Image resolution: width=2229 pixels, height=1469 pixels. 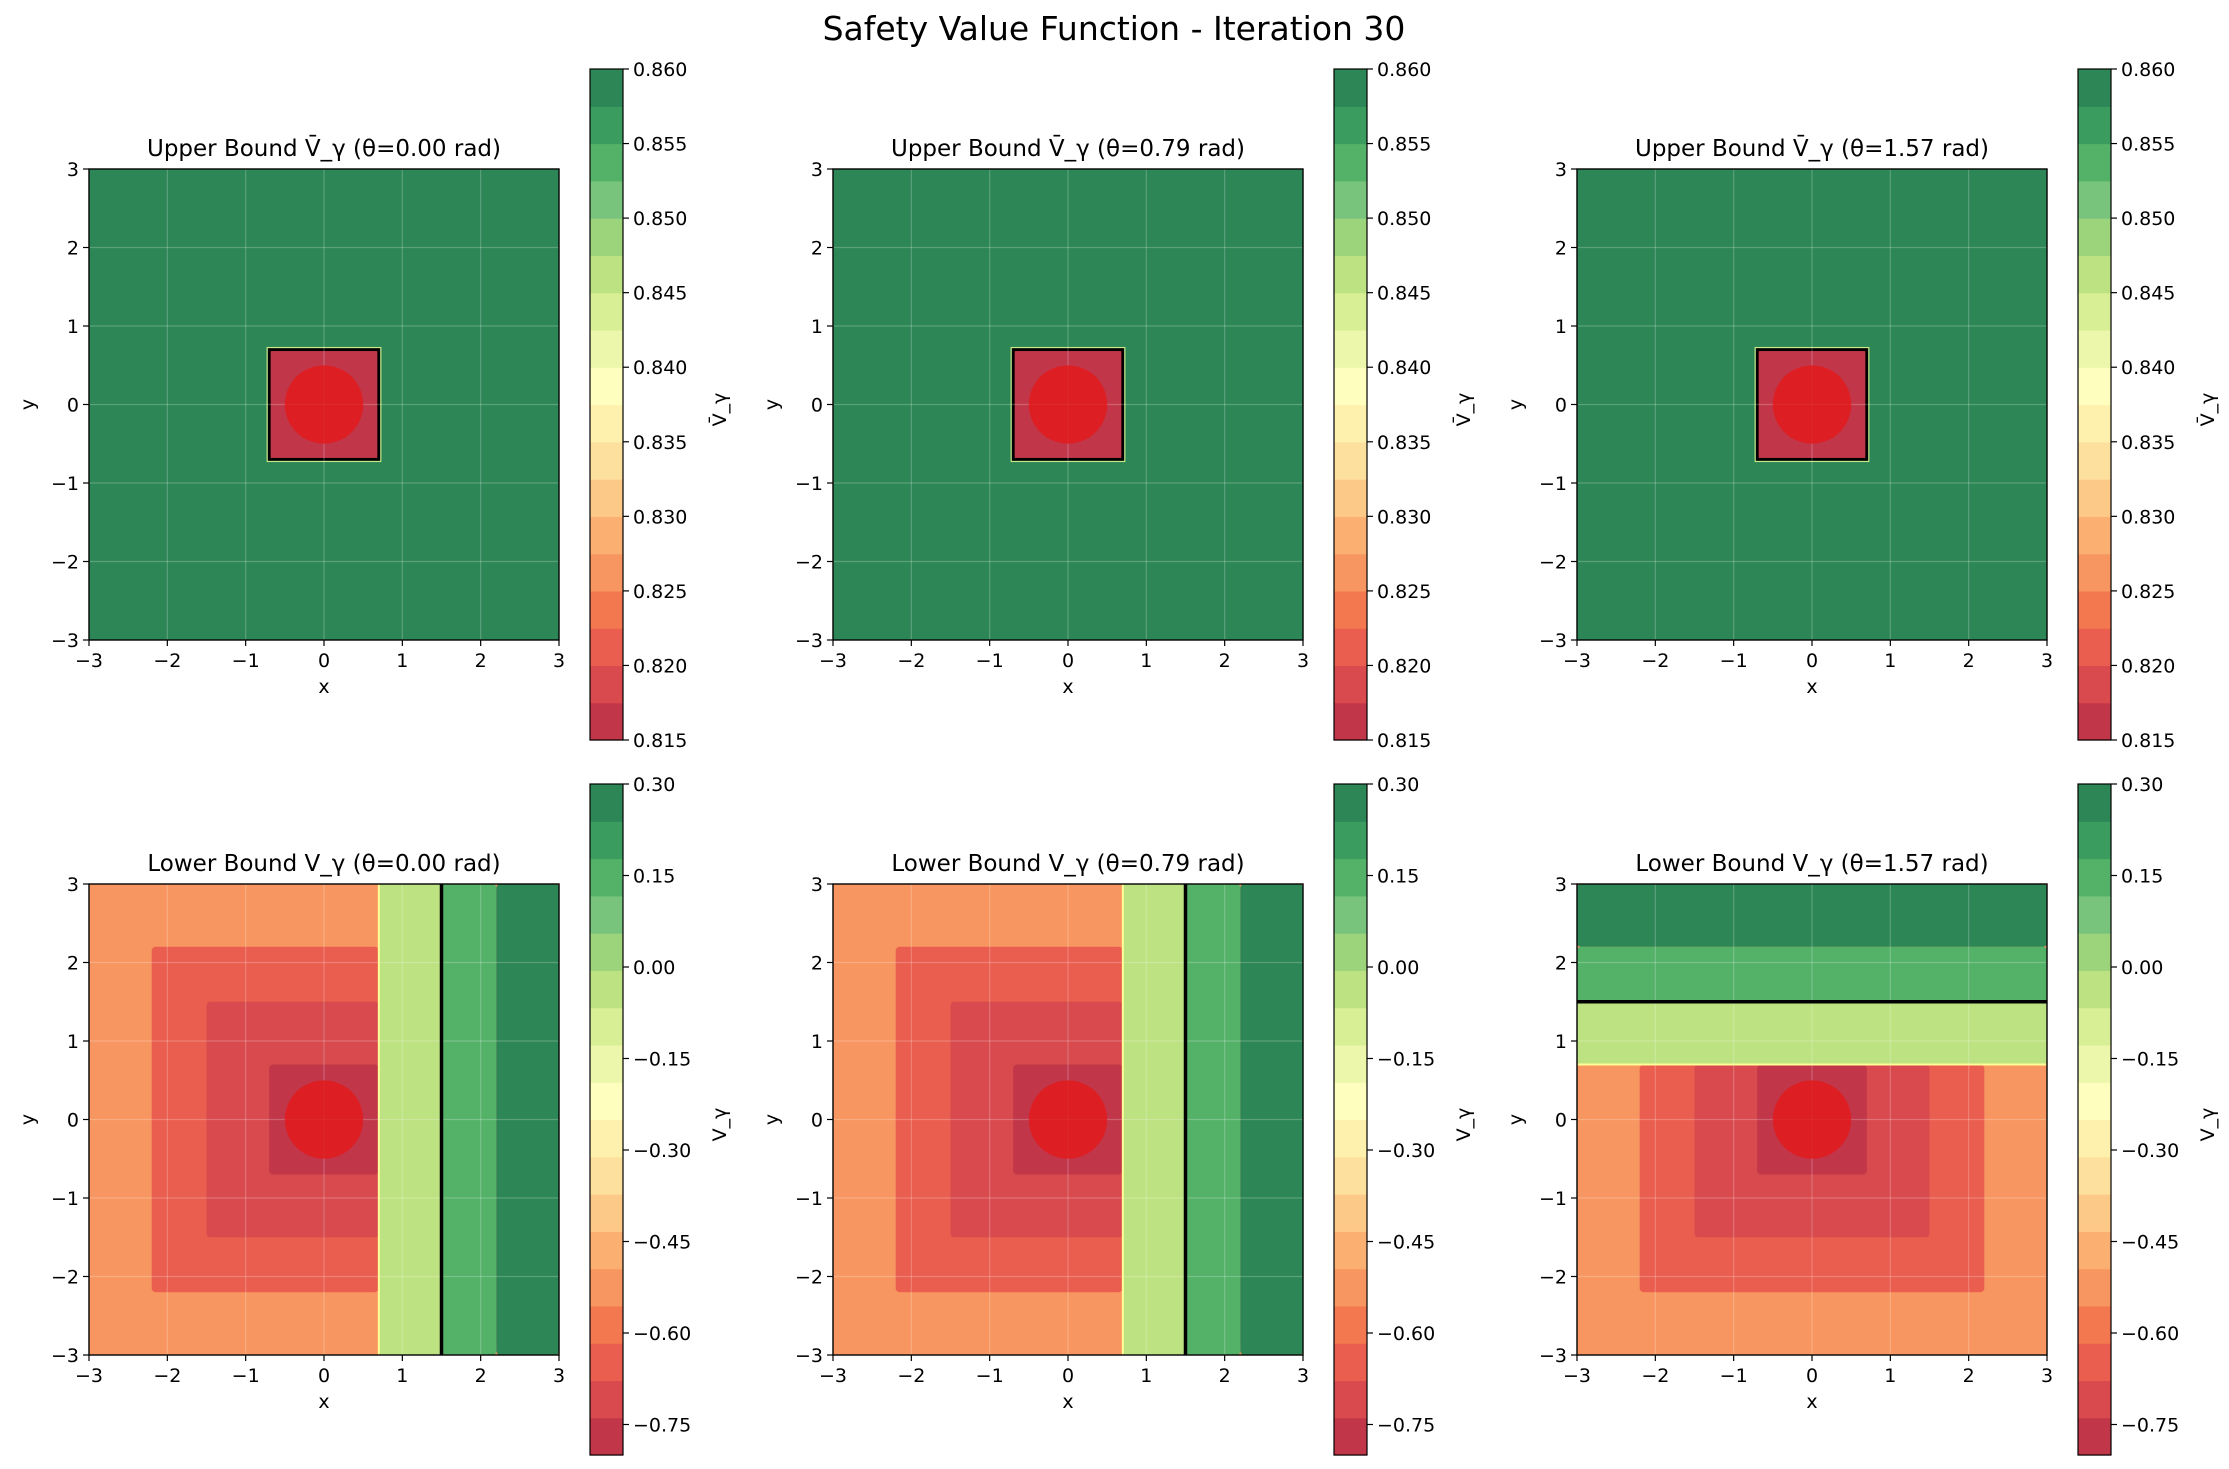 What do you see at coordinates (817, 406) in the screenshot?
I see `y-tick-label: 0` at bounding box center [817, 406].